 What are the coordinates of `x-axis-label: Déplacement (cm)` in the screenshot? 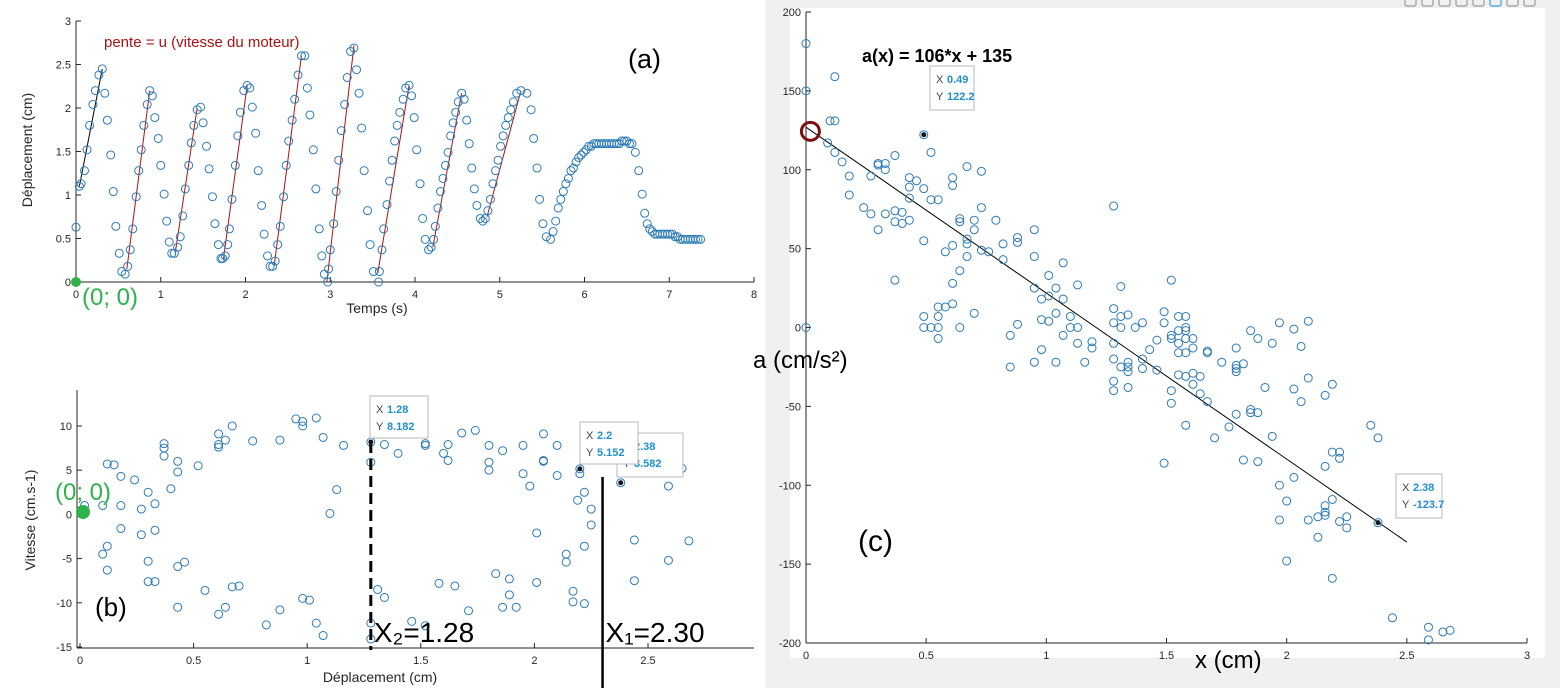 It's located at (380, 677).